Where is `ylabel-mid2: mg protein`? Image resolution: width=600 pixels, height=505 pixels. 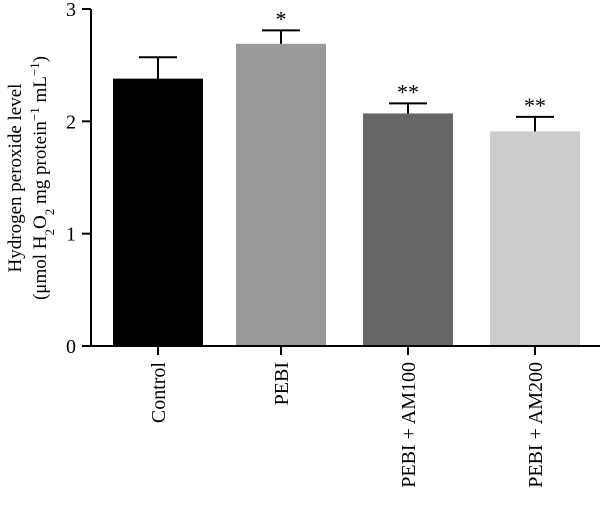 ylabel-mid2: mg protein is located at coordinates (40, 165).